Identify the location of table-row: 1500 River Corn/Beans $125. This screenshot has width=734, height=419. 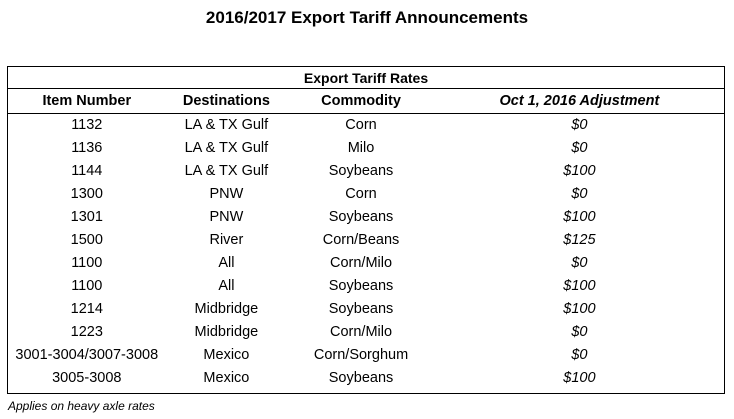
(366, 240).